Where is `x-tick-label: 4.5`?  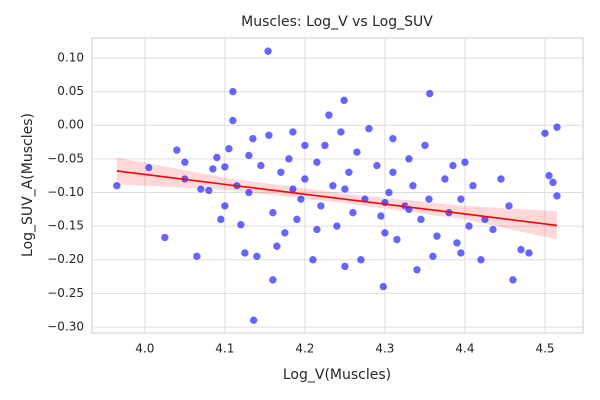
x-tick-label: 4.5 is located at coordinates (544, 349).